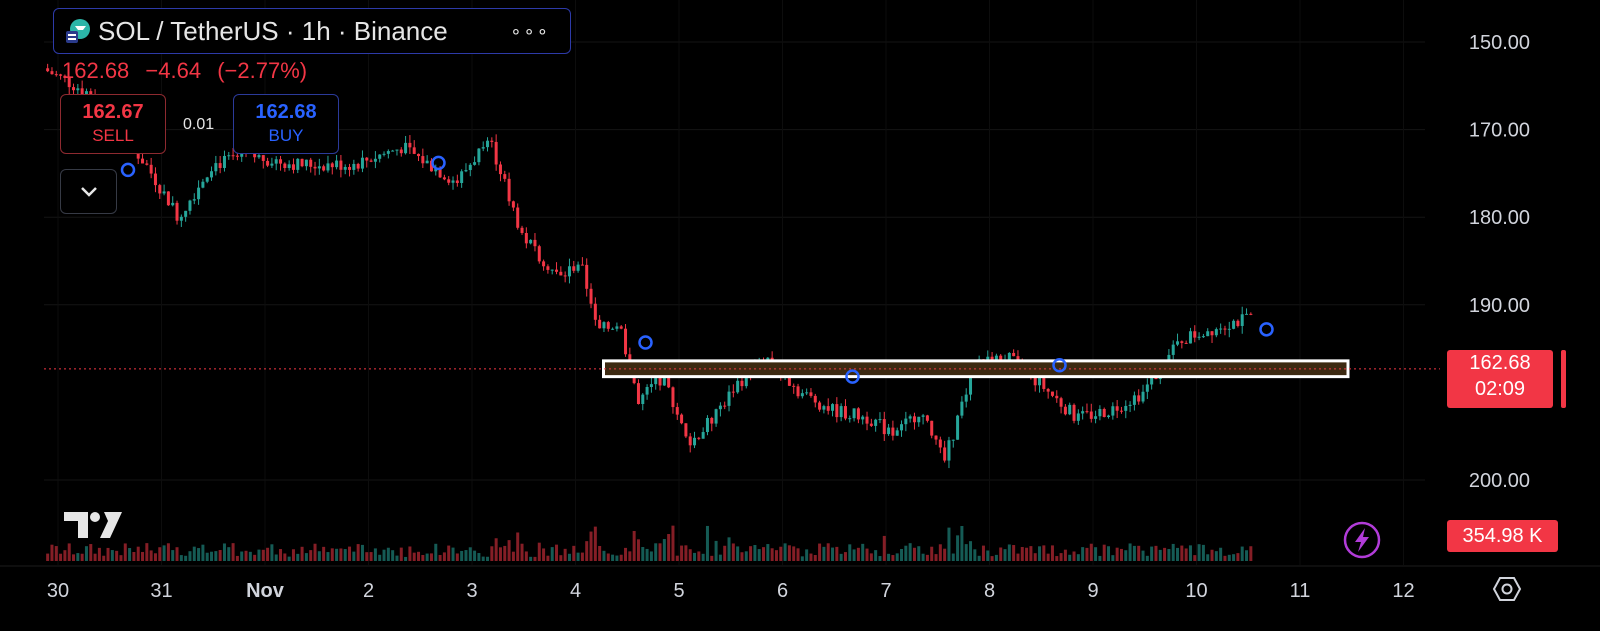 This screenshot has width=1600, height=631. What do you see at coordinates (113, 124) in the screenshot?
I see `sell-button: 162.67 SELL` at bounding box center [113, 124].